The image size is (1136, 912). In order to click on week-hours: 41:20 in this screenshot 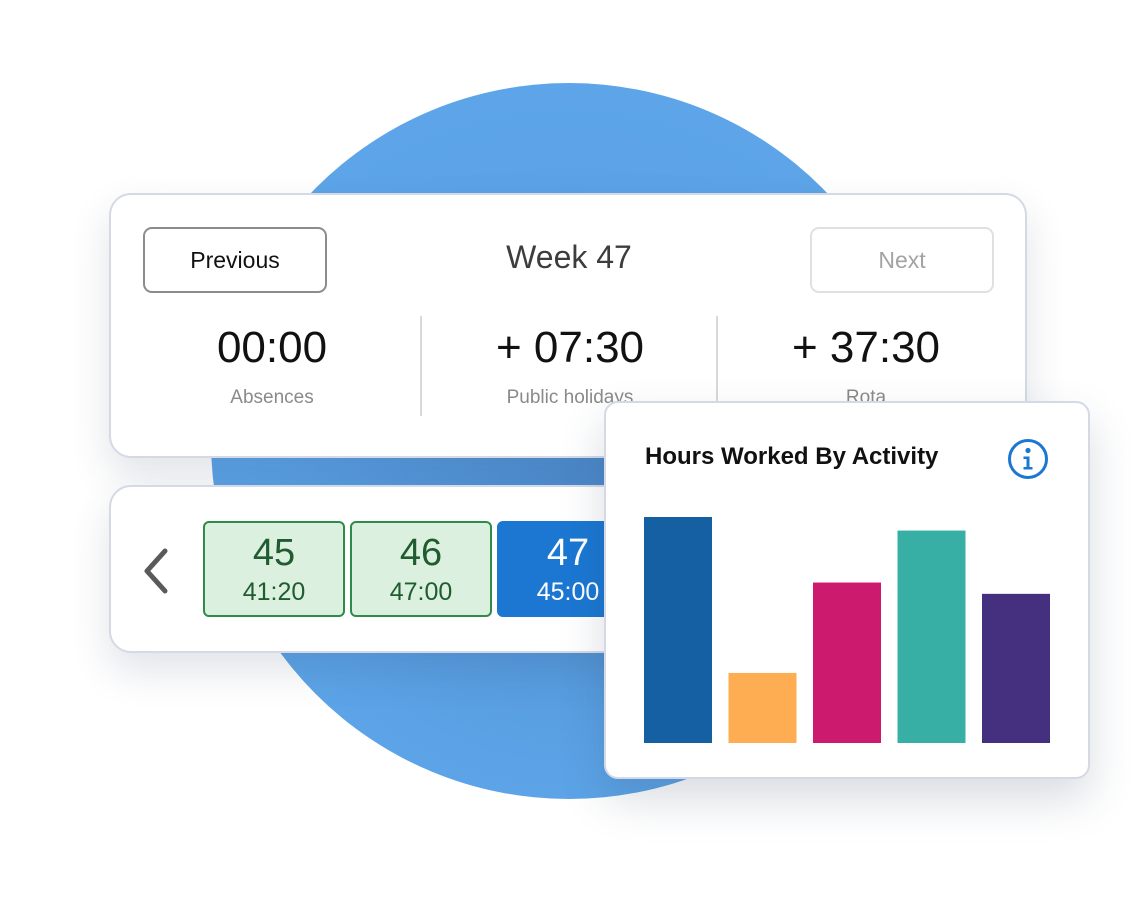, I will do `click(274, 592)`.